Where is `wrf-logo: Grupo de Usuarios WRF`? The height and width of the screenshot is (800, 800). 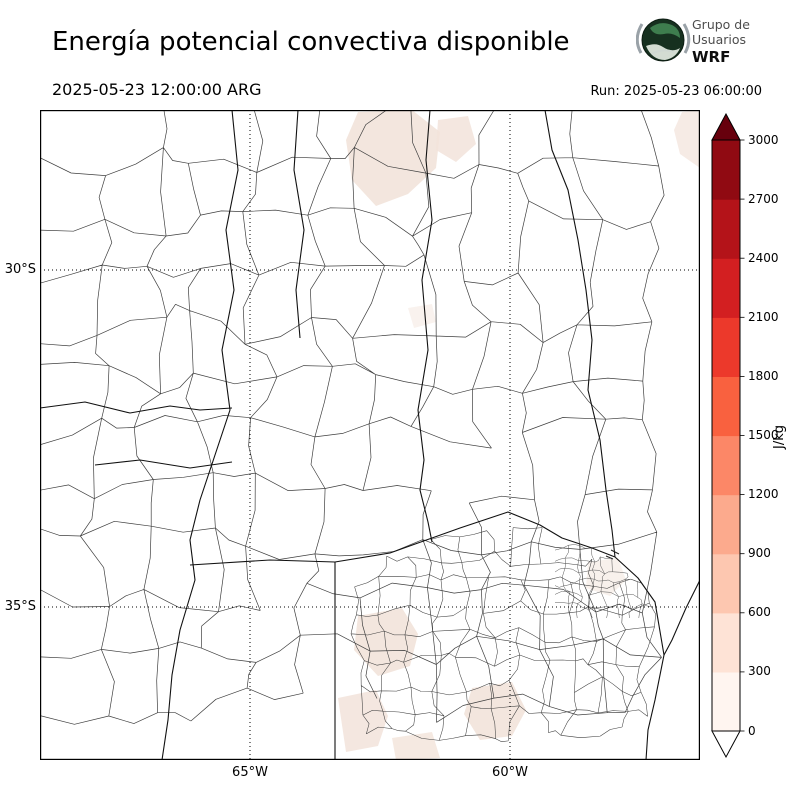 wrf-logo: Grupo de Usuarios WRF is located at coordinates (695, 40).